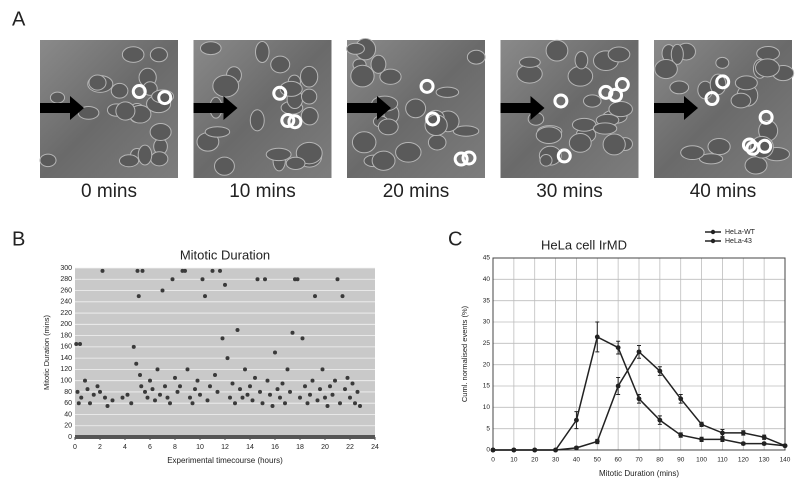 The image size is (800, 491). Describe the element at coordinates (743, 460) in the screenshot. I see `x-tick-label: 120` at that location.